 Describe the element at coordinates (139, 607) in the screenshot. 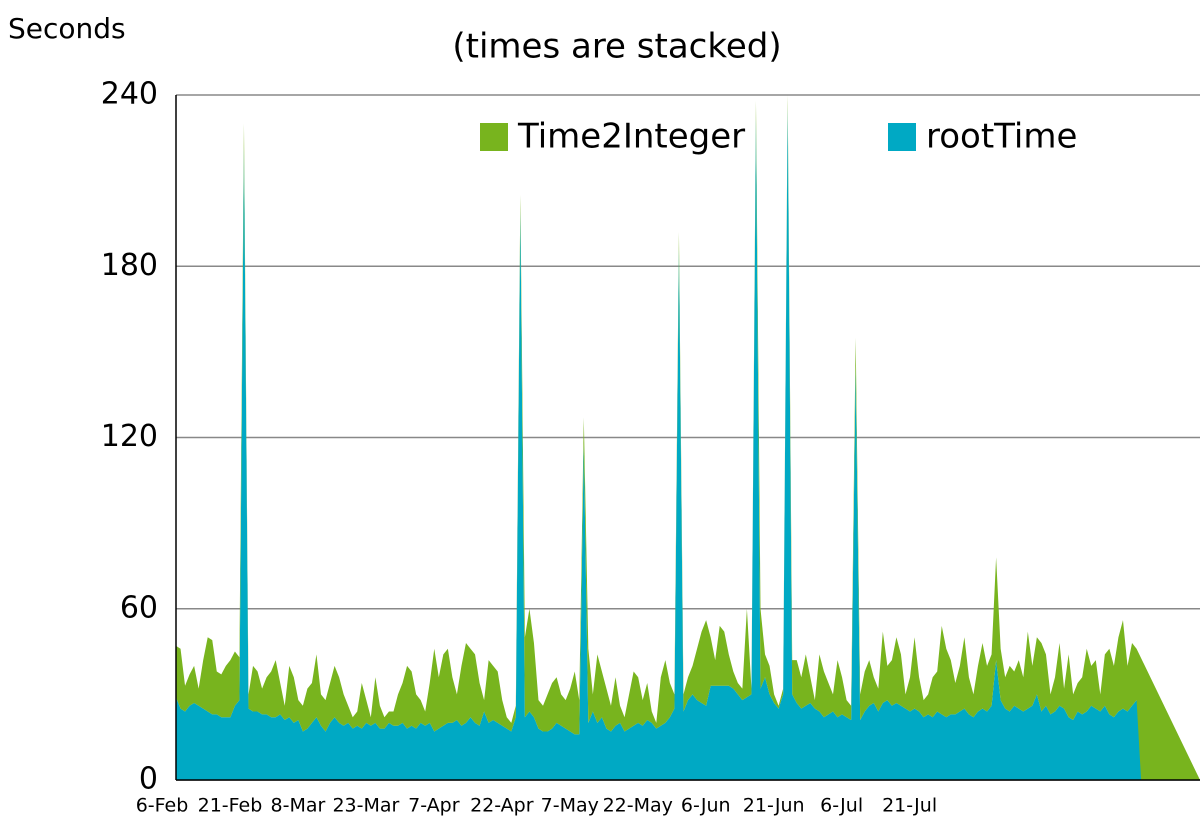

I see `y-tick-label: 60` at that location.